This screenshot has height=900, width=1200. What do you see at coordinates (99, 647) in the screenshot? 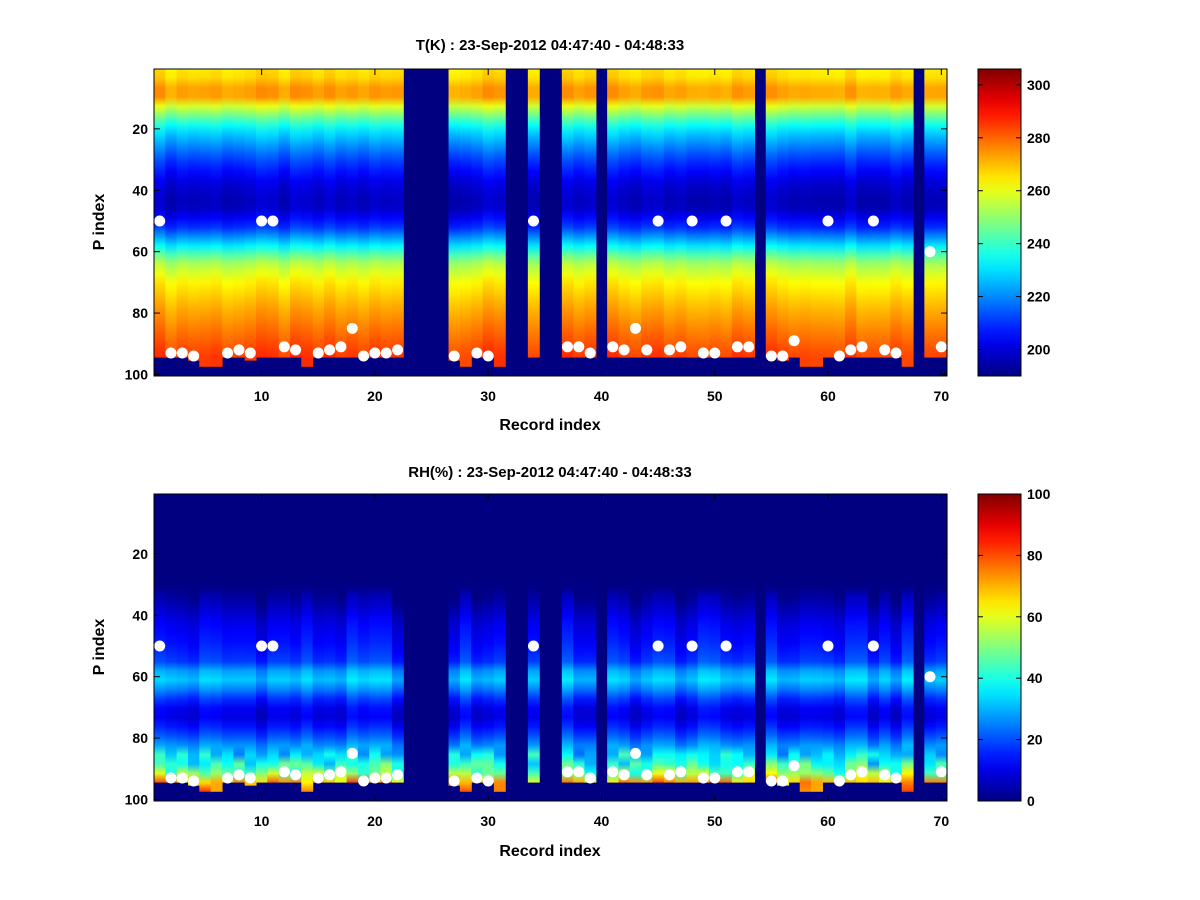
I see `humidity-ylabel: P index` at bounding box center [99, 647].